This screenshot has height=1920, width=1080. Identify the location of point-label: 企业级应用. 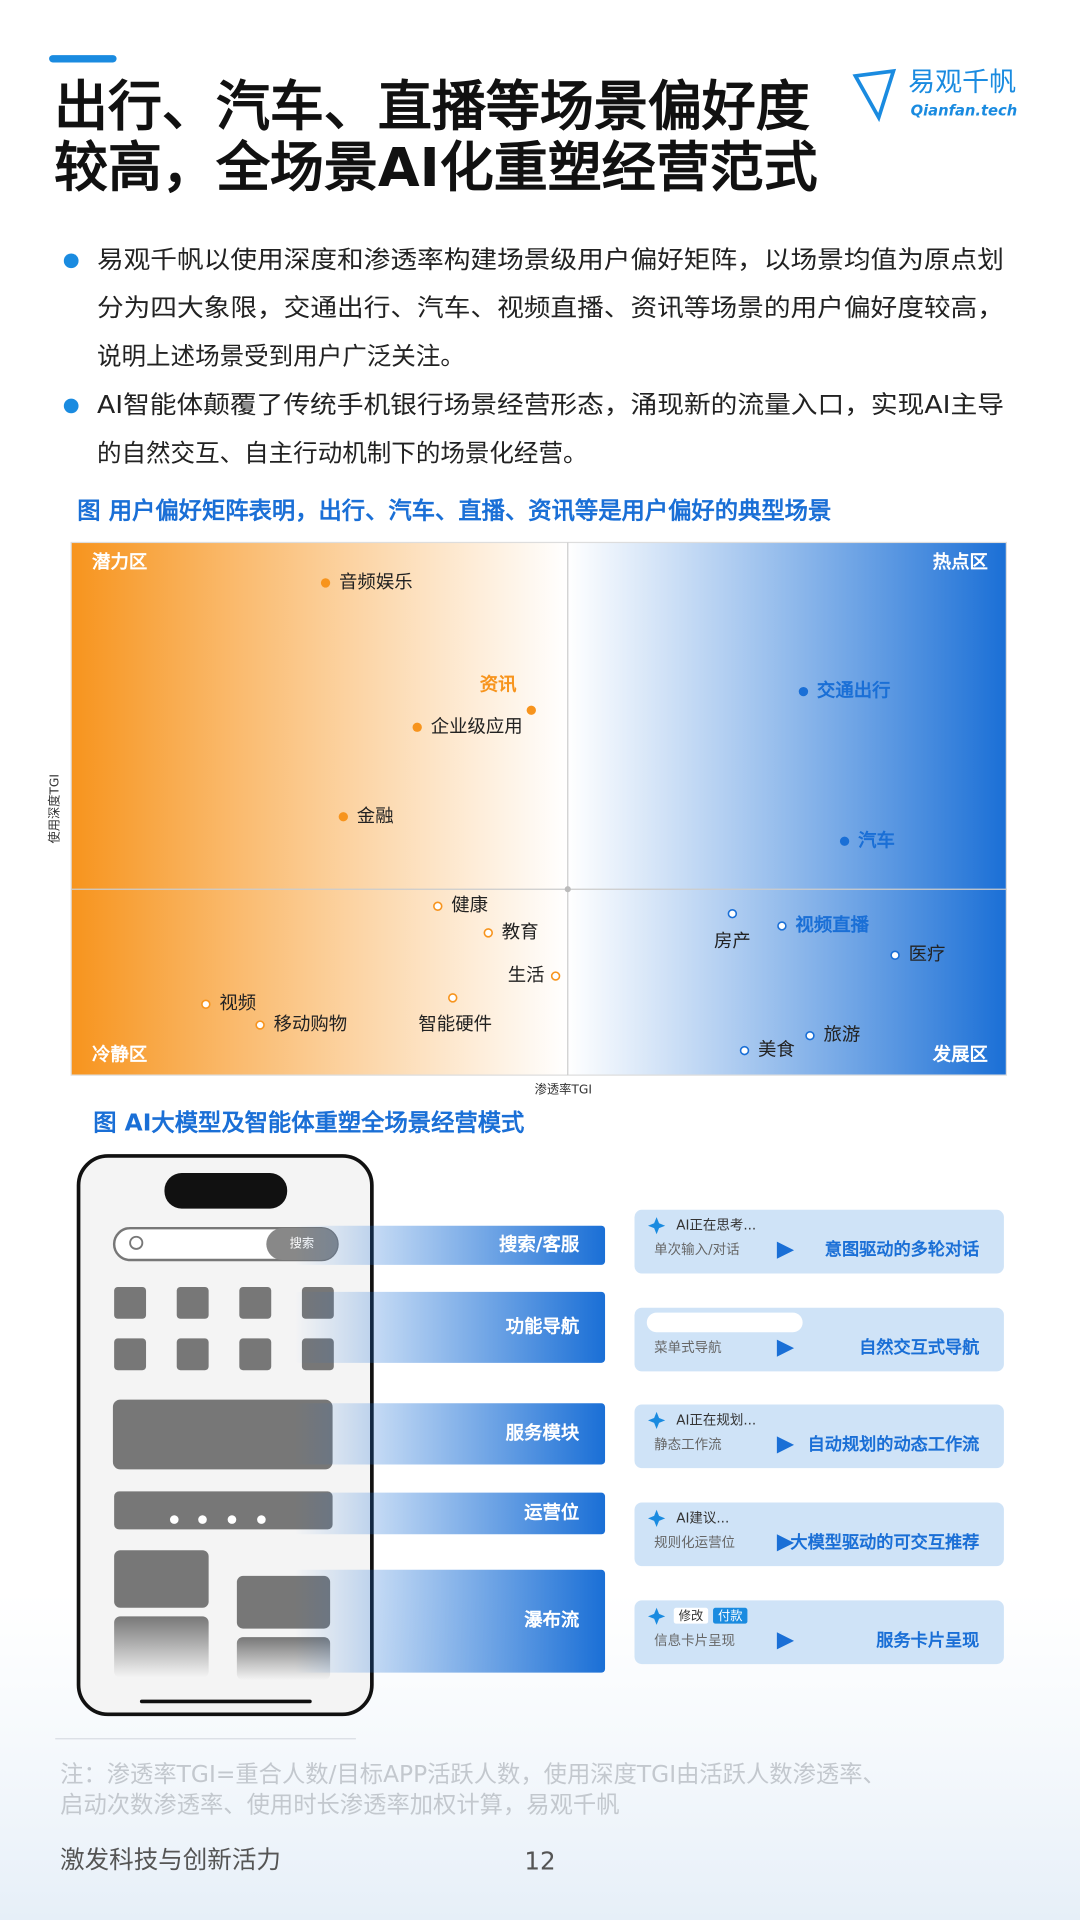
(477, 726).